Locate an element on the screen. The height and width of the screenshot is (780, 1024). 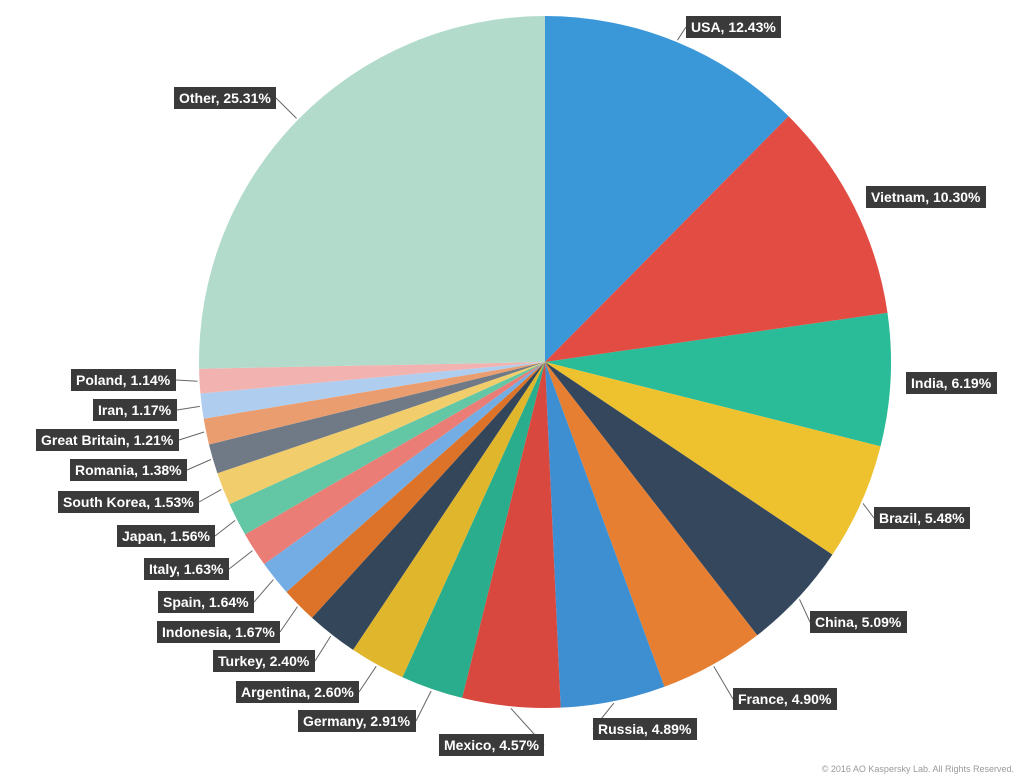
slice-label-box-india is located at coordinates (951, 383).